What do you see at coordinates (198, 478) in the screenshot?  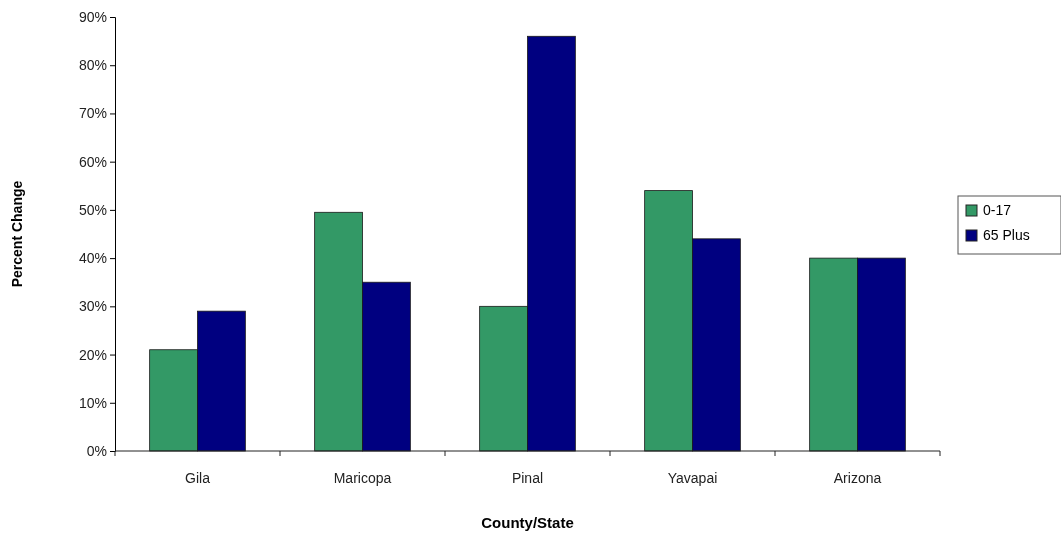 I see `x-tick-label: Gila` at bounding box center [198, 478].